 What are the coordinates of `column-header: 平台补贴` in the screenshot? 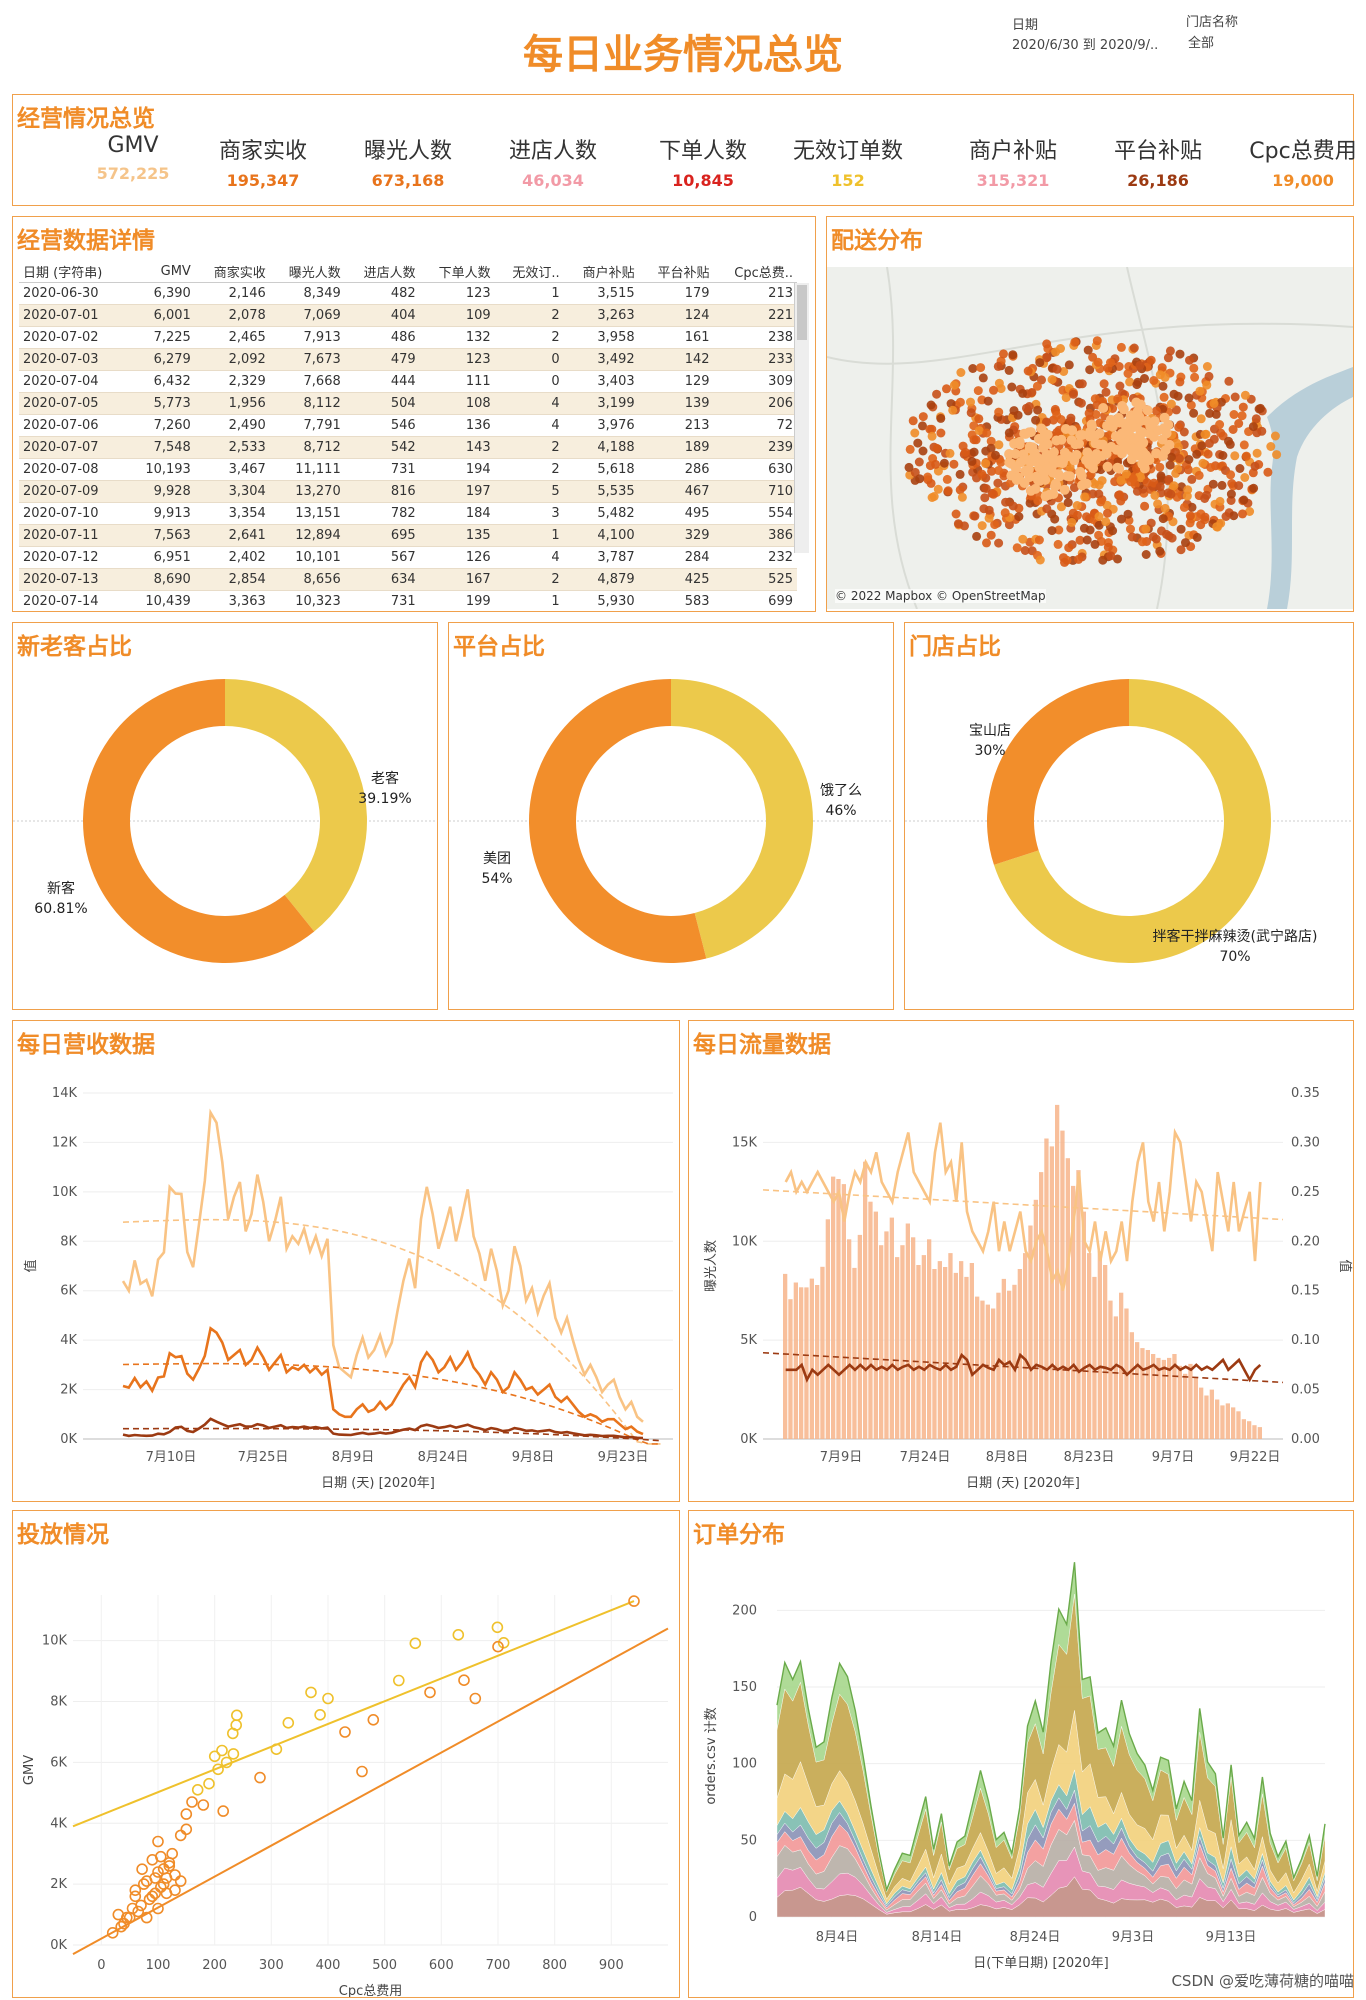 It's located at (676, 272).